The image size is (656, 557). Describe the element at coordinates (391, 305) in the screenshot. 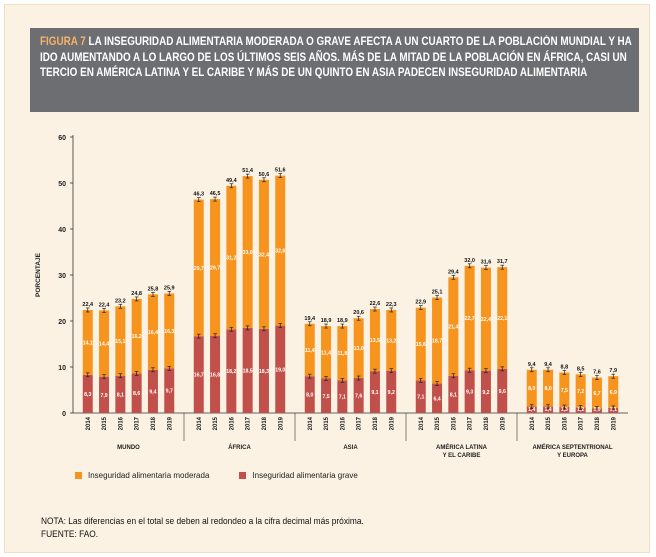

I see `total-label: 22,3` at that location.